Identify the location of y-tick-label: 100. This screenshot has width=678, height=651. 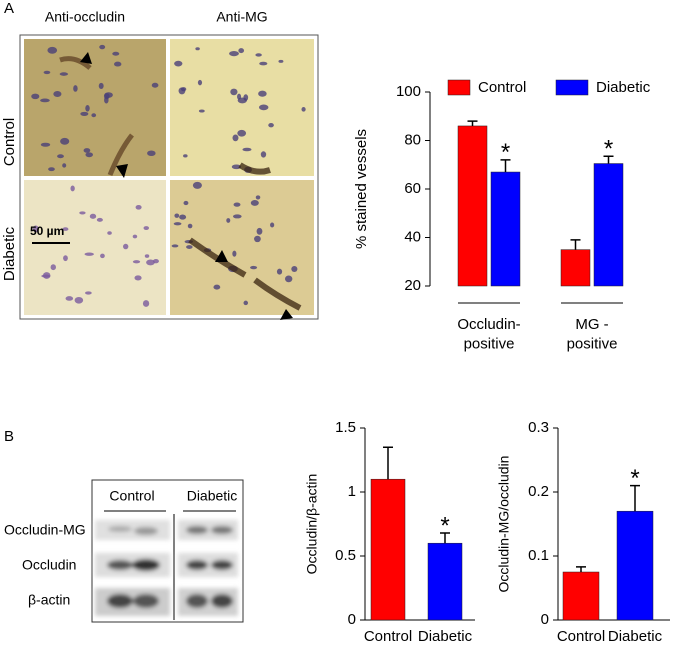
(408, 91).